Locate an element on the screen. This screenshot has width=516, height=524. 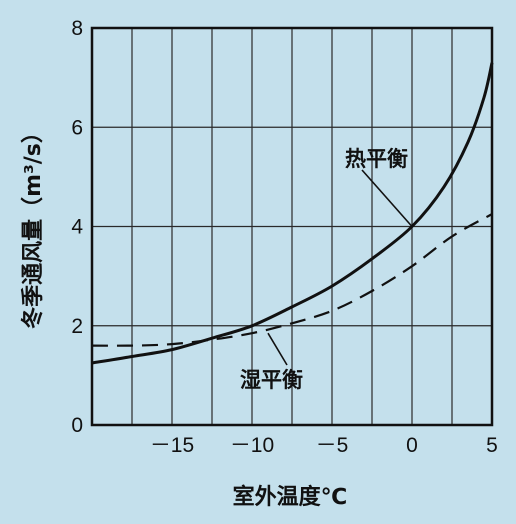
y-tick-label: 2 is located at coordinates (77, 326).